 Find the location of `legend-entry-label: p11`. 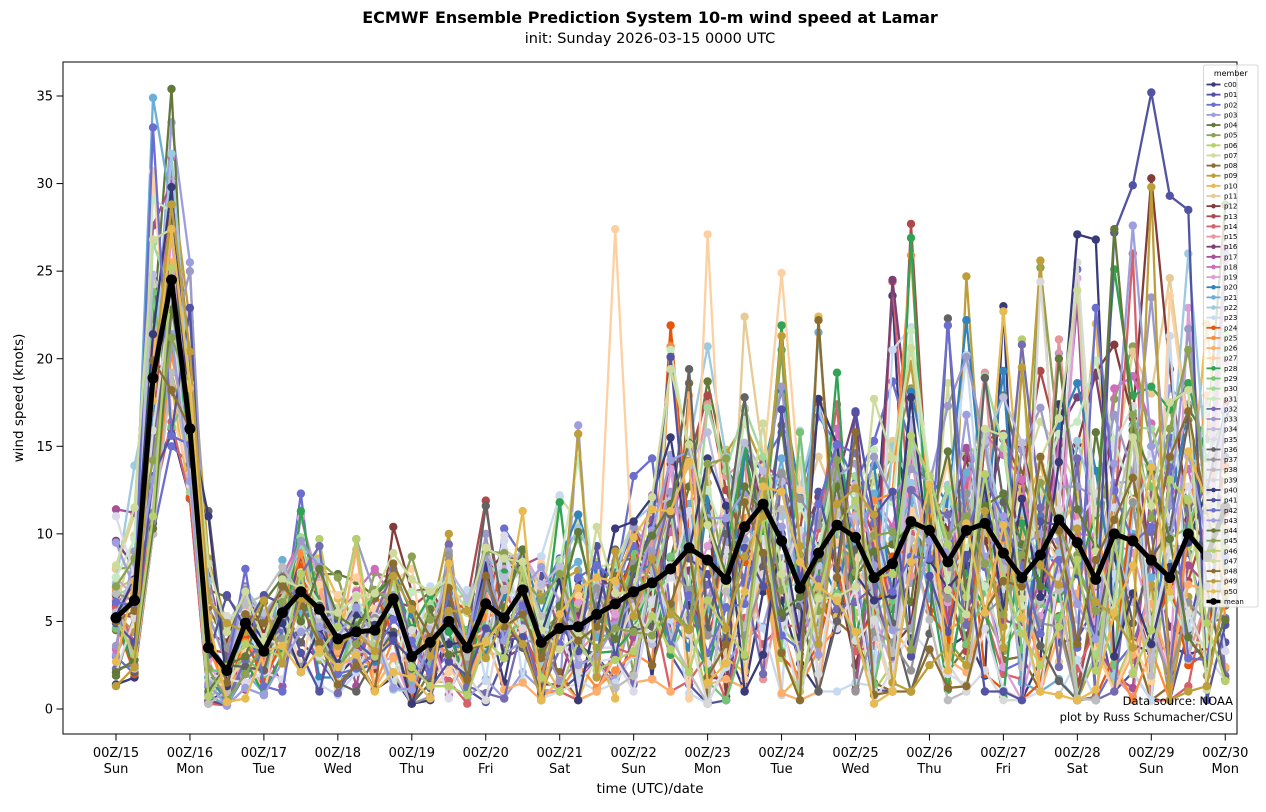

legend-entry-label: p11 is located at coordinates (1230, 197).